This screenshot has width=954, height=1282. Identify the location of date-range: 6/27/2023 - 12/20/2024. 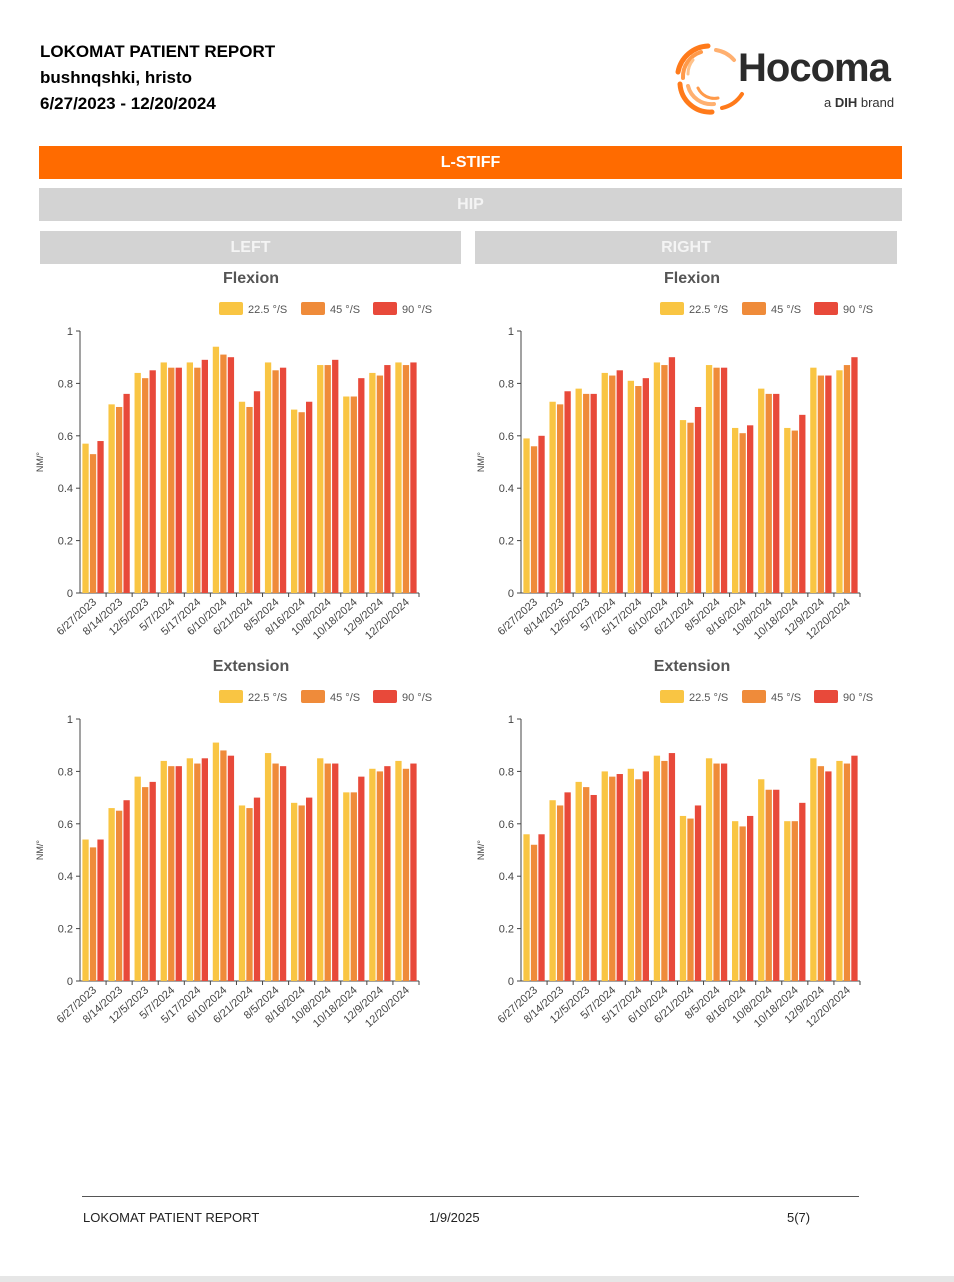
(128, 103).